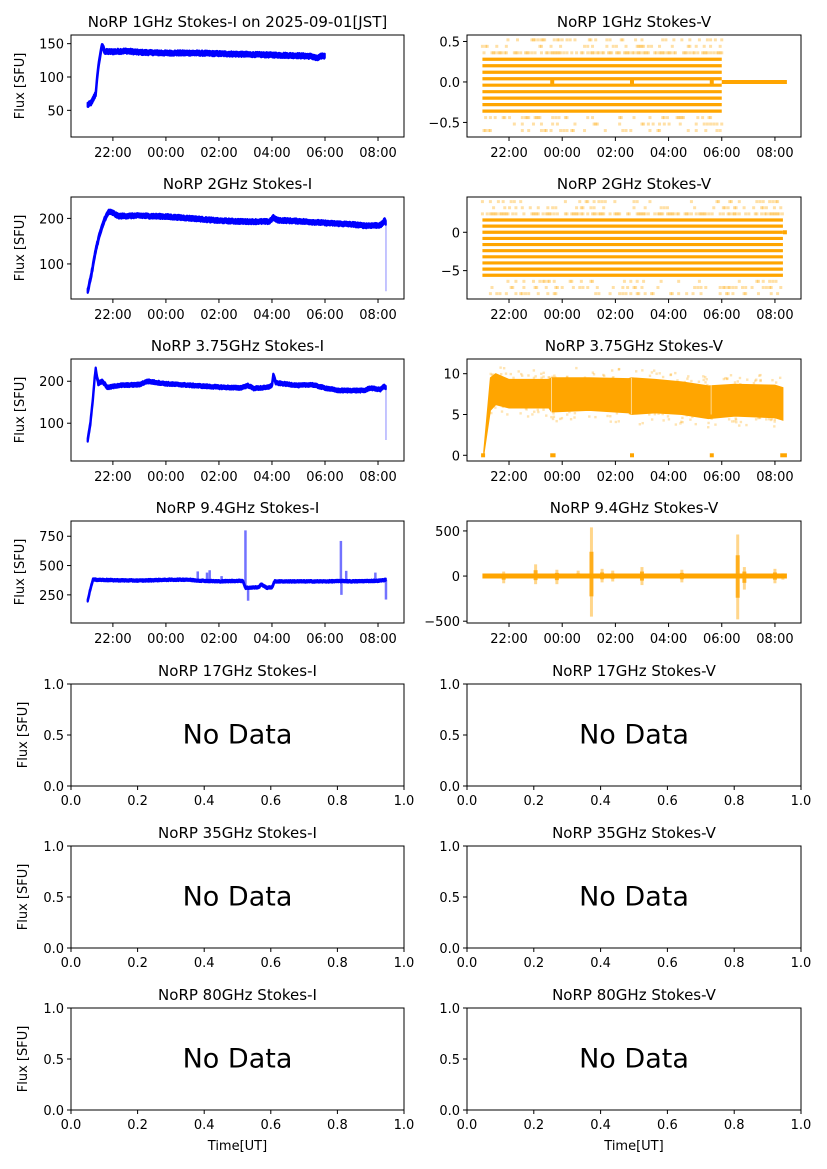 Image resolution: width=827 pixels, height=1169 pixels. Describe the element at coordinates (456, 233) in the screenshot. I see `y-tick-label: 0` at that location.